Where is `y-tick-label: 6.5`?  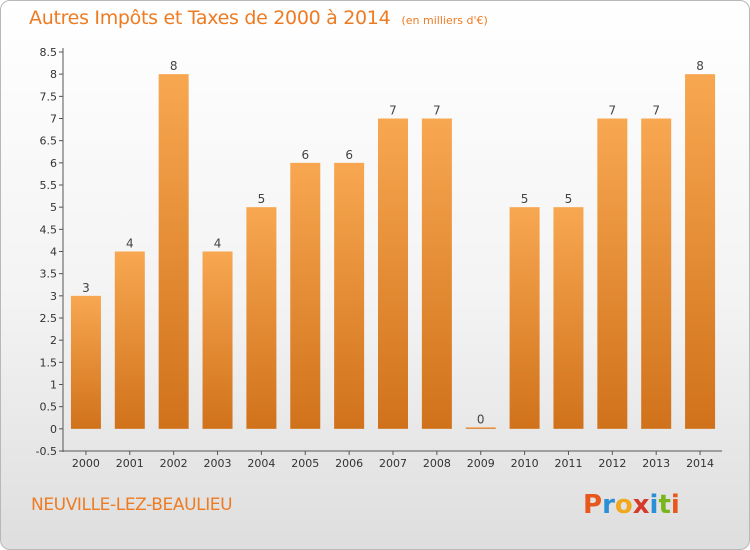
y-tick-label: 6.5 is located at coordinates (49, 141).